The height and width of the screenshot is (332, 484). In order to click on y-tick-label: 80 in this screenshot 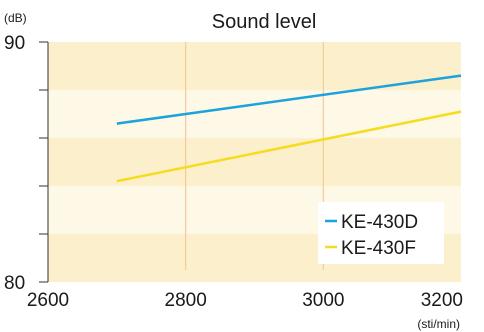, I will do `click(14, 283)`.